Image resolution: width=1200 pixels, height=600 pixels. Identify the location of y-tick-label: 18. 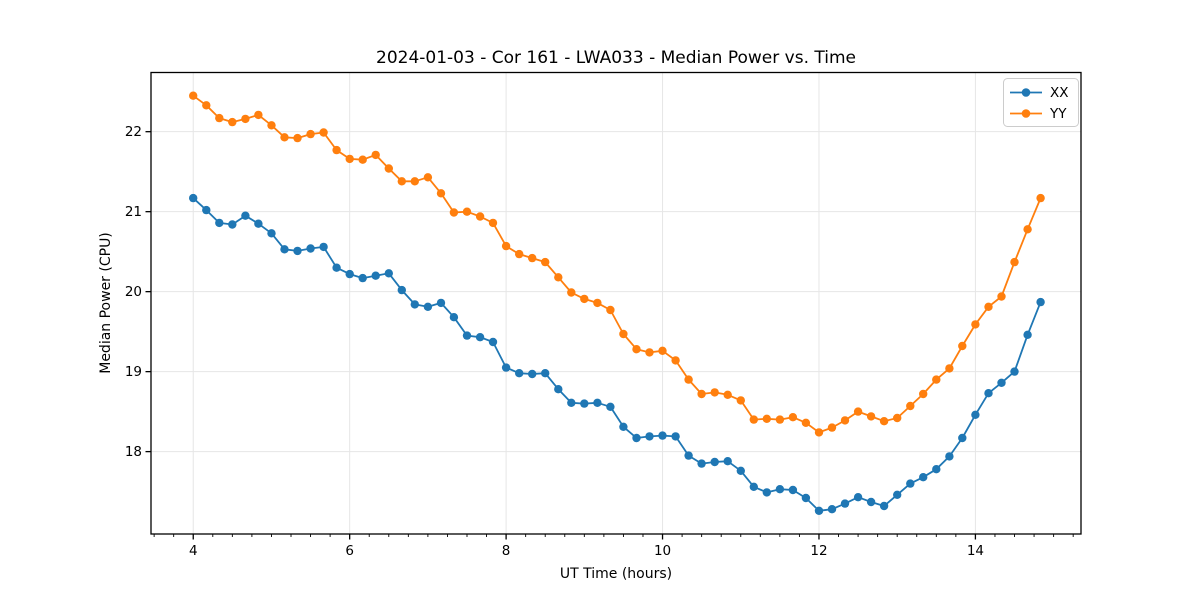
(133, 452).